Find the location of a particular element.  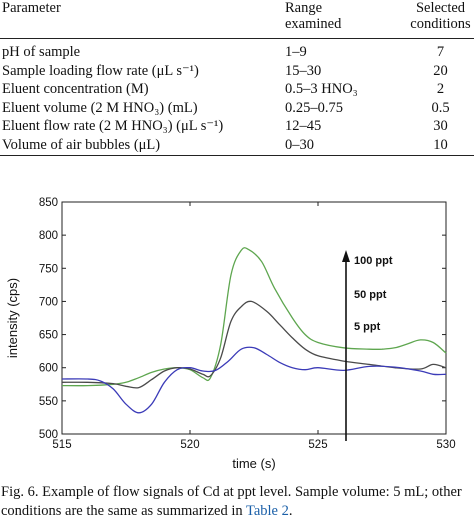

row-range: 1–9 is located at coordinates (296, 52).